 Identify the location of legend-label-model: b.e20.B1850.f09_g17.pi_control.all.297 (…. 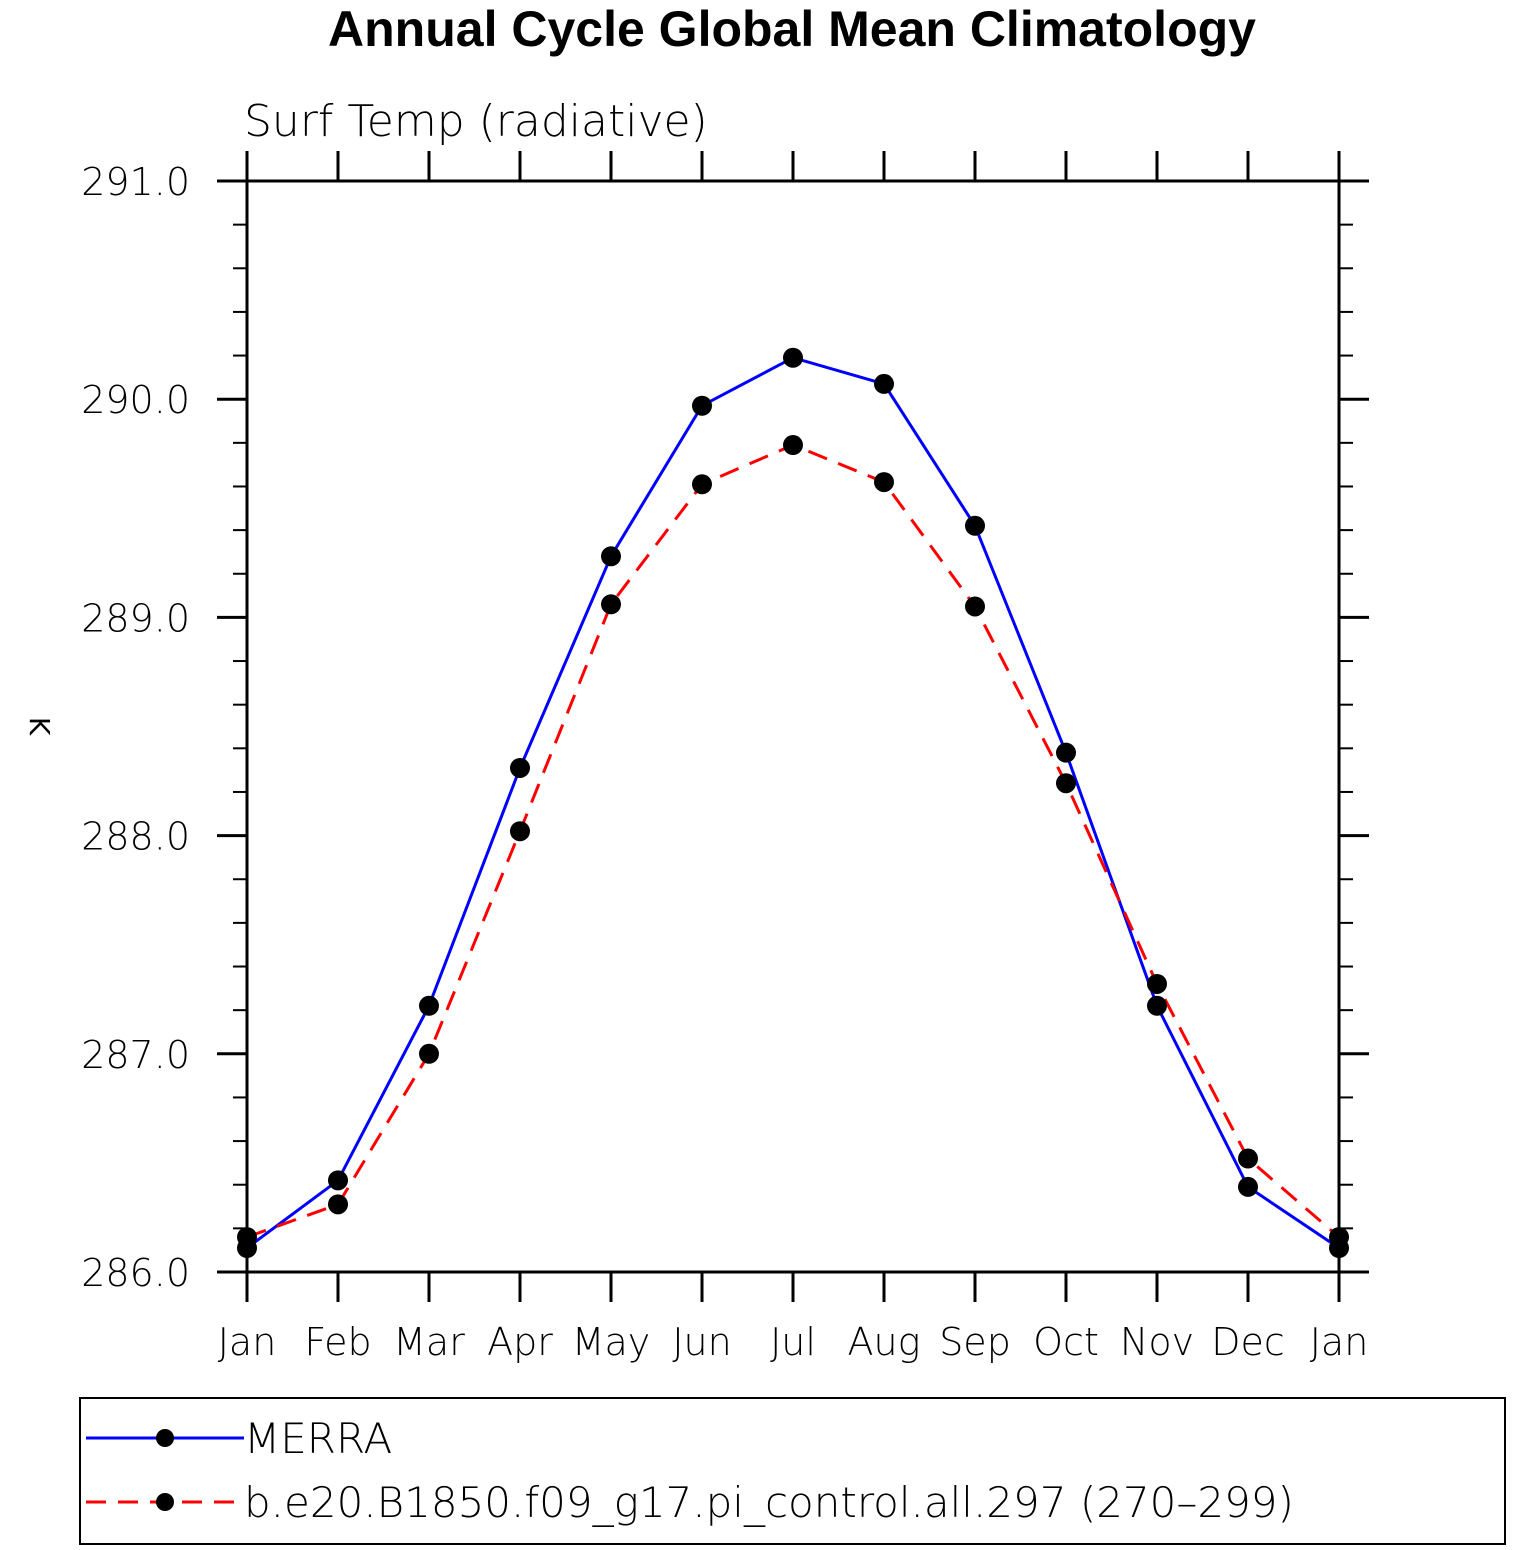
(769, 1502).